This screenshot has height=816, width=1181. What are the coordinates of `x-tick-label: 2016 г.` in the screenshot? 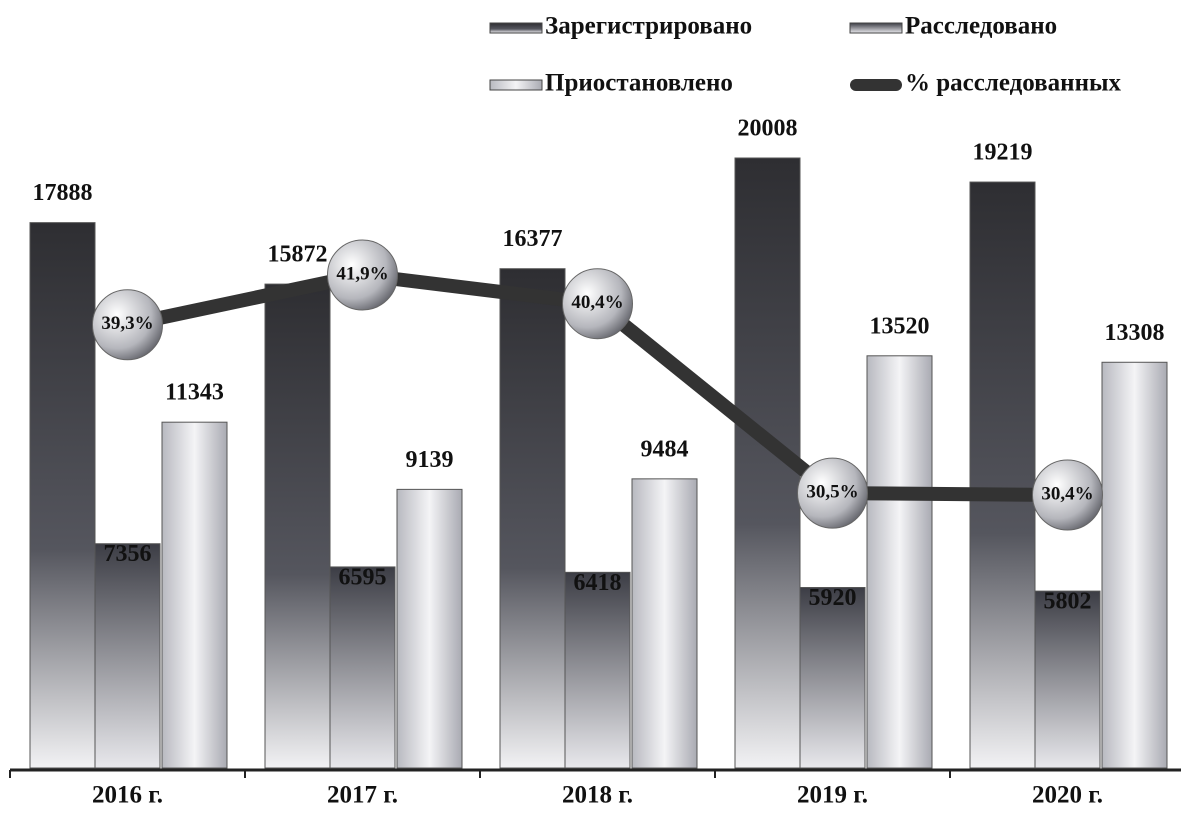 It's located at (127, 795).